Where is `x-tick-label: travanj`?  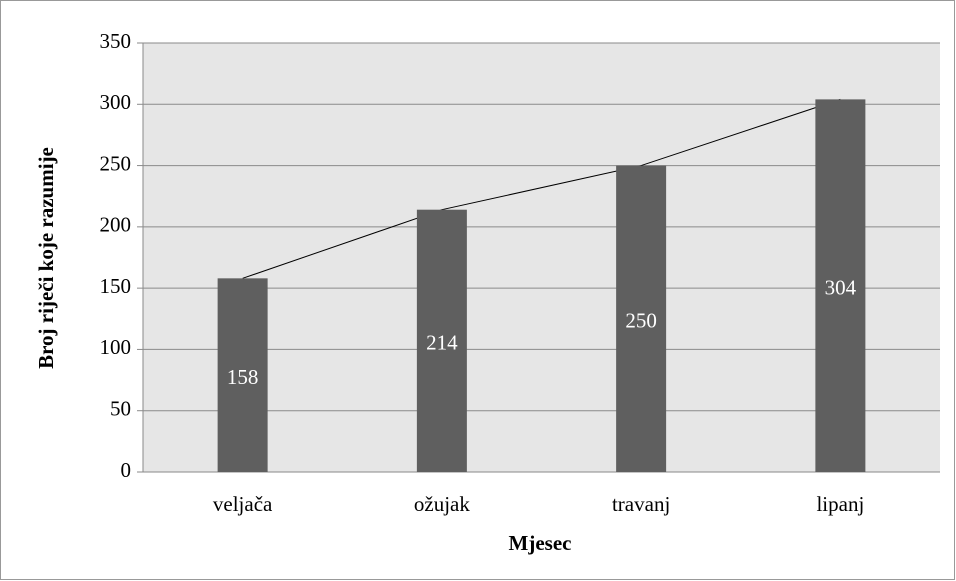
x-tick-label: travanj is located at coordinates (641, 504).